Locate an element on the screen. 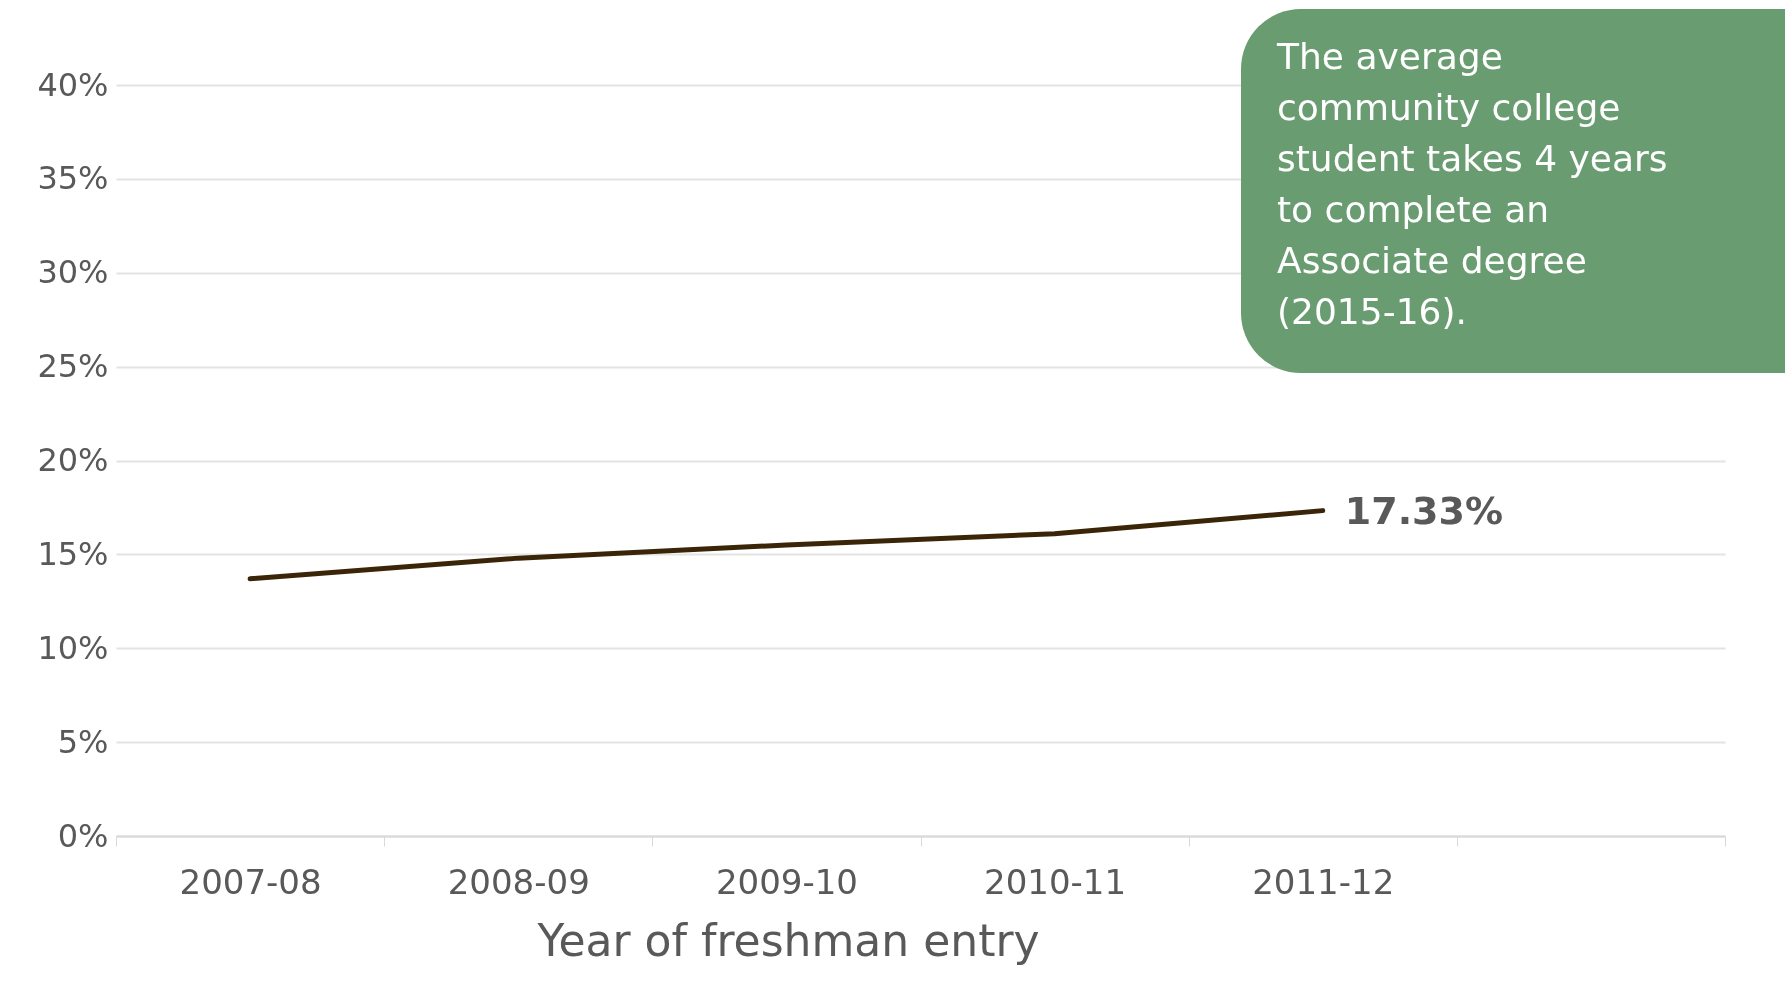 The height and width of the screenshot is (981, 1785). y-tick-label: 0% is located at coordinates (83, 835).